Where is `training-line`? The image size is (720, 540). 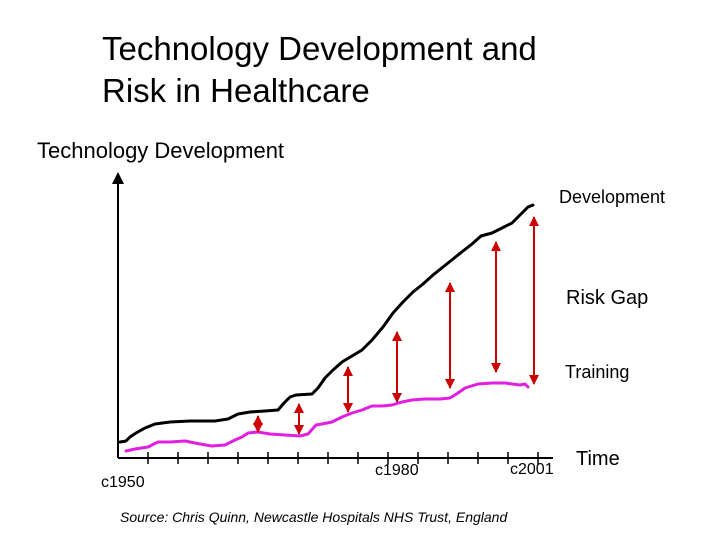 training-line is located at coordinates (327, 417).